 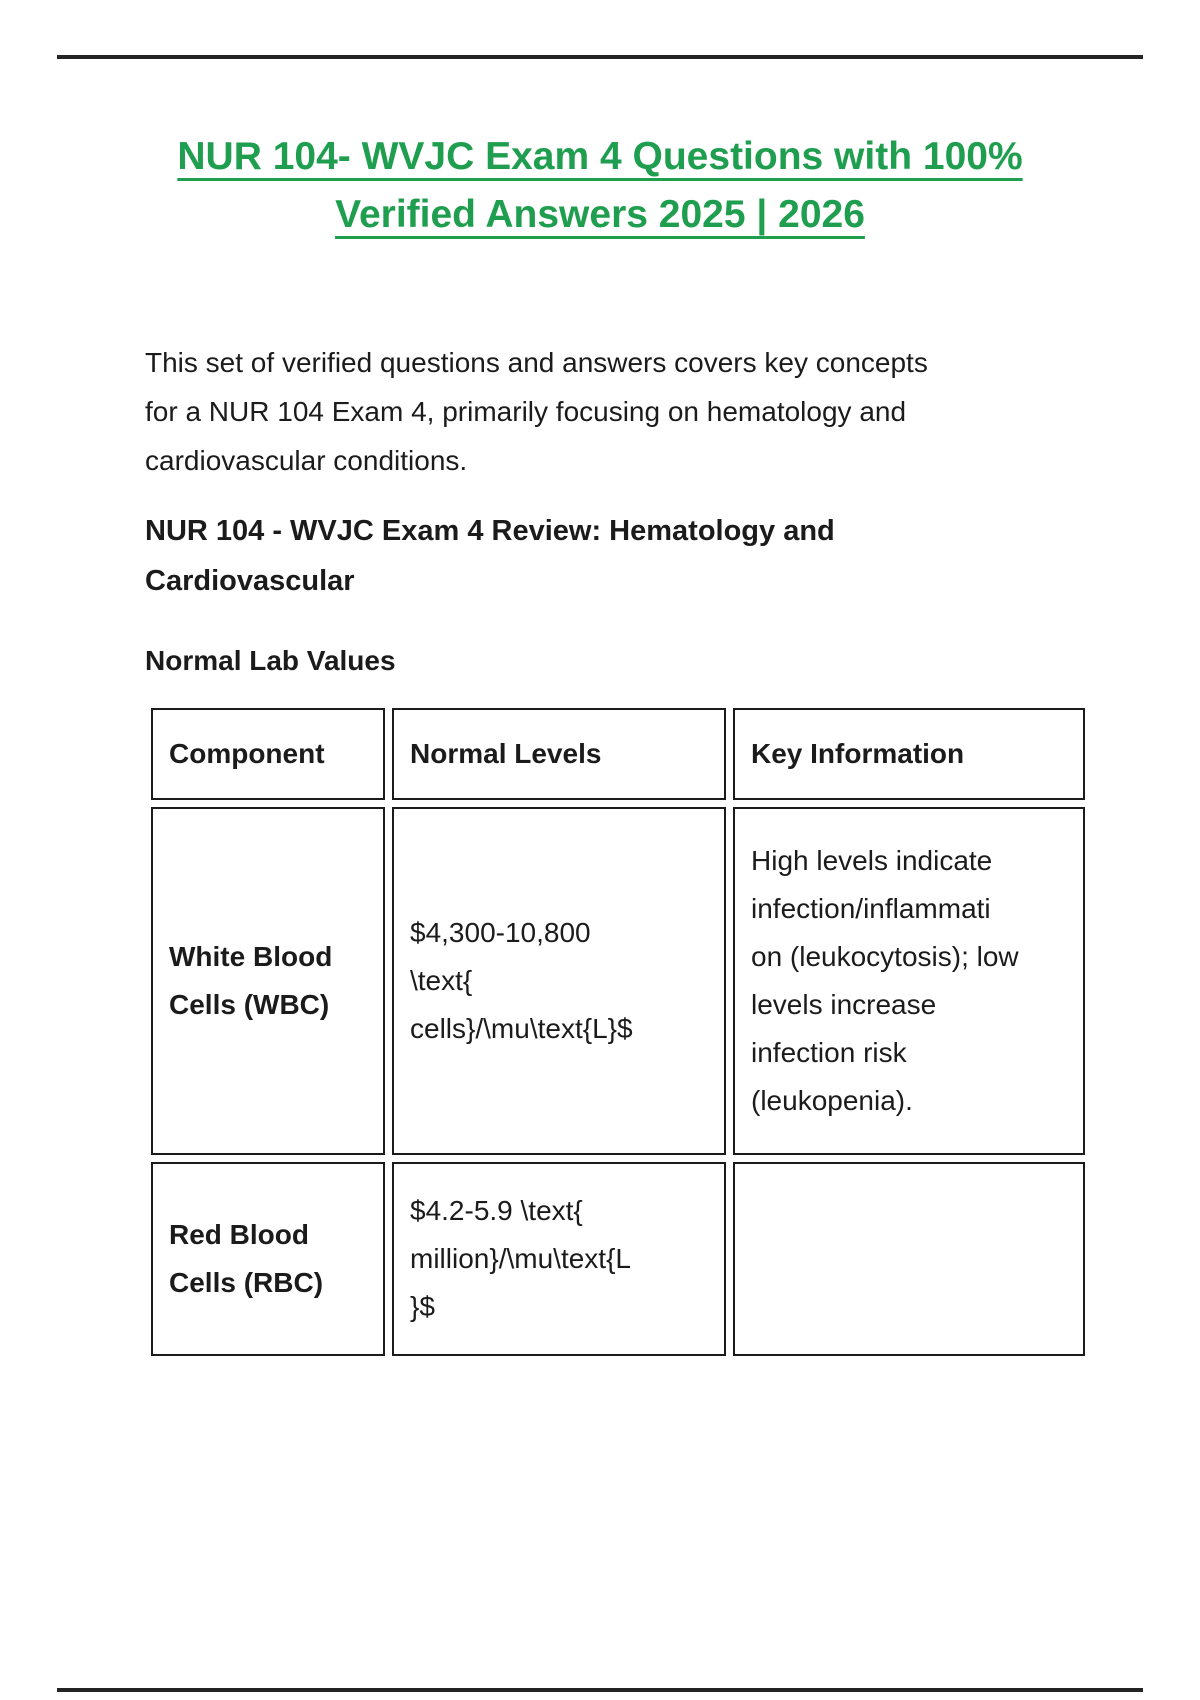 What do you see at coordinates (909, 754) in the screenshot?
I see `header-cell-key-information: Key Information` at bounding box center [909, 754].